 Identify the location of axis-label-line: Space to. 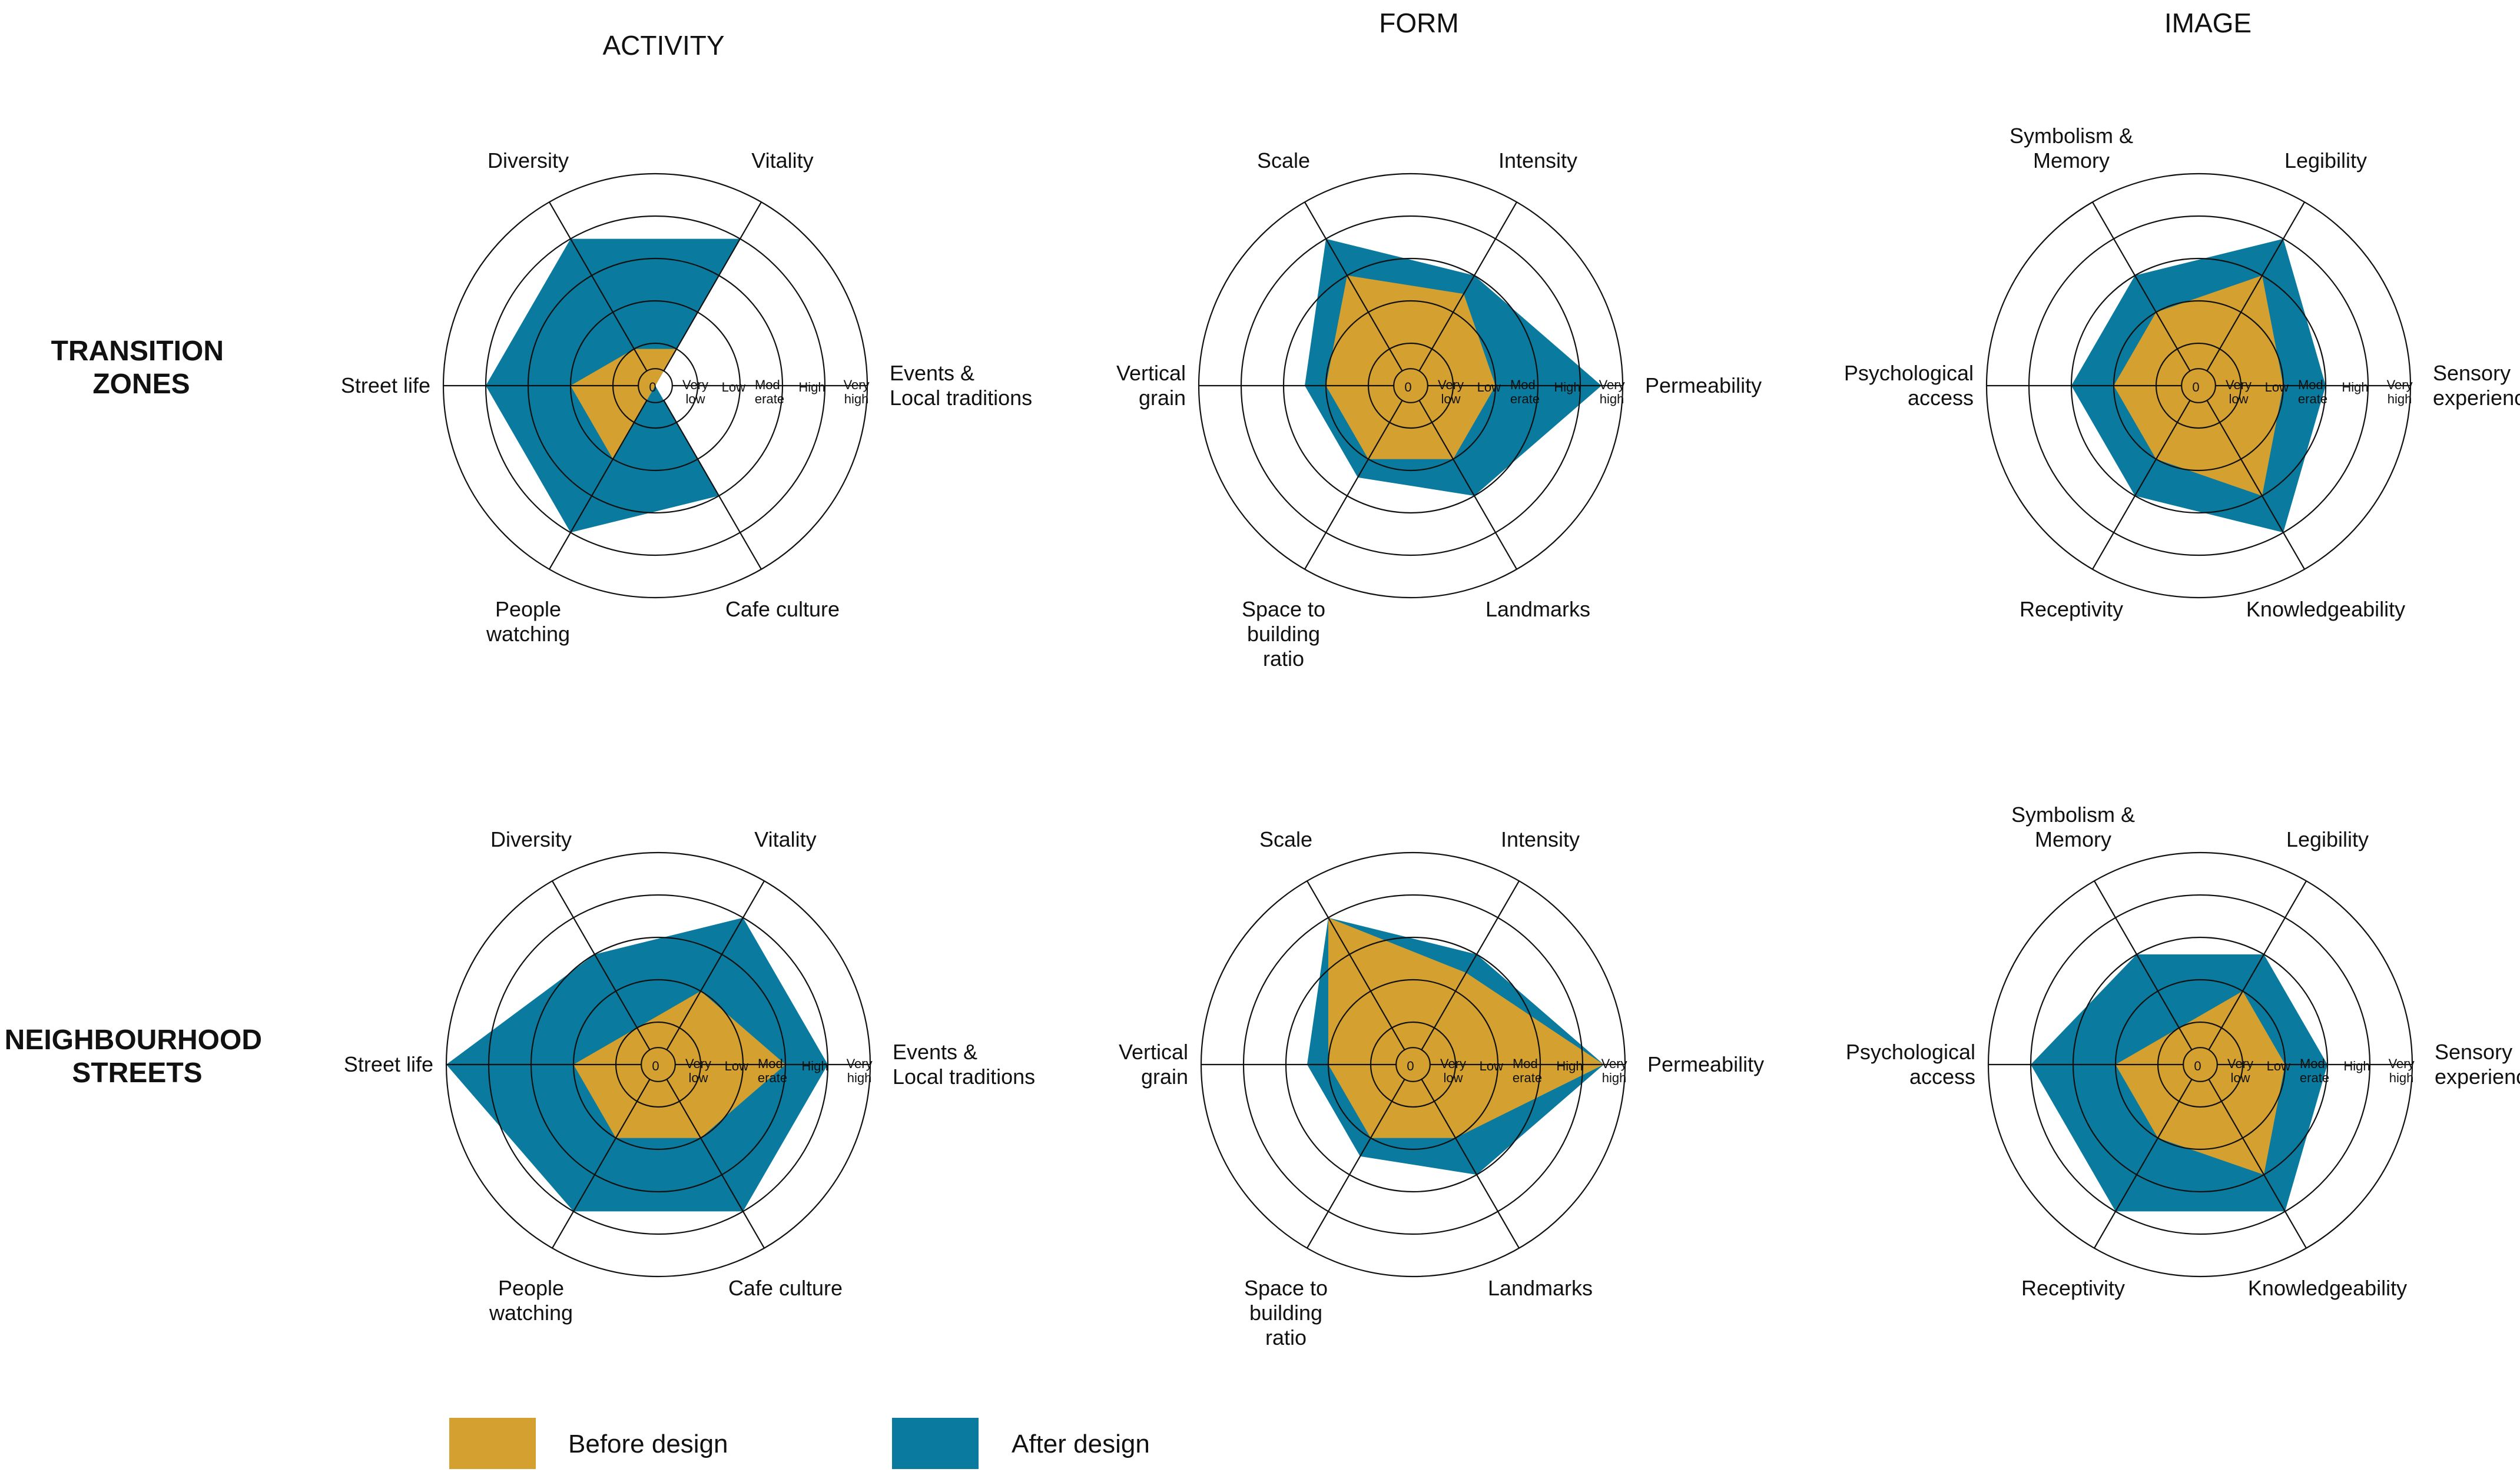
(1283, 609).